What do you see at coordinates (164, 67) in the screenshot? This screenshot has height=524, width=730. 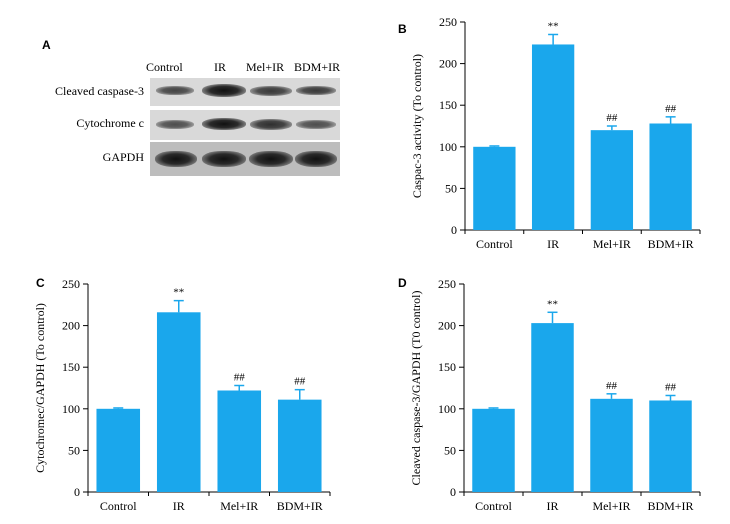 I see `lane-label-control: Control` at bounding box center [164, 67].